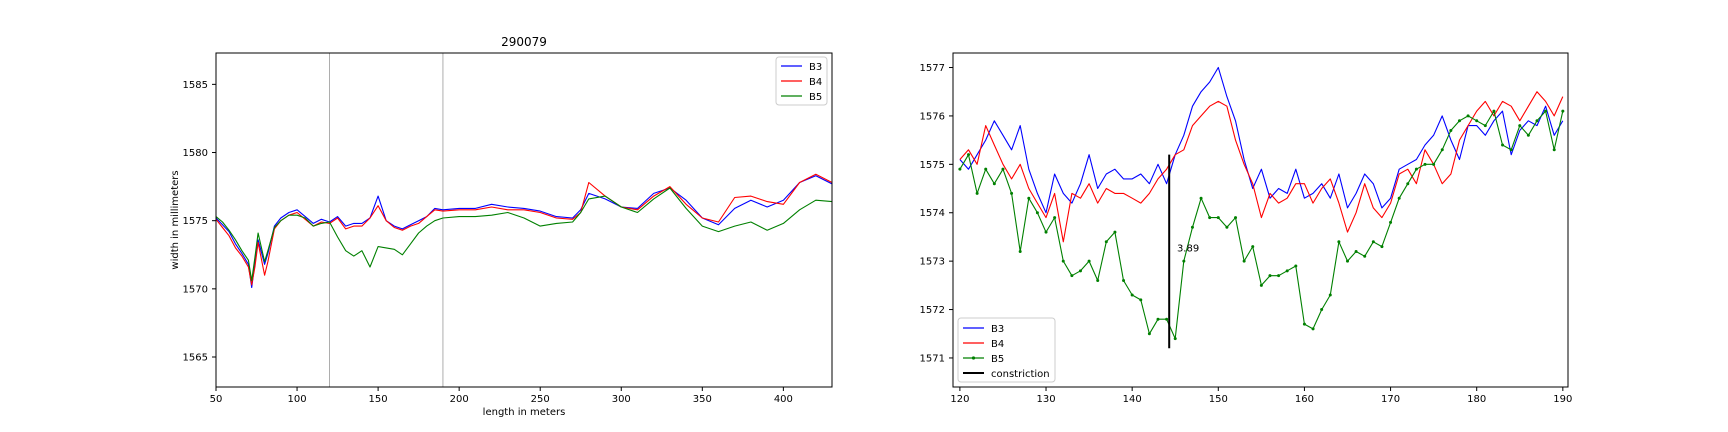  I want to click on left-legend-b4-label: B4, so click(815, 82).